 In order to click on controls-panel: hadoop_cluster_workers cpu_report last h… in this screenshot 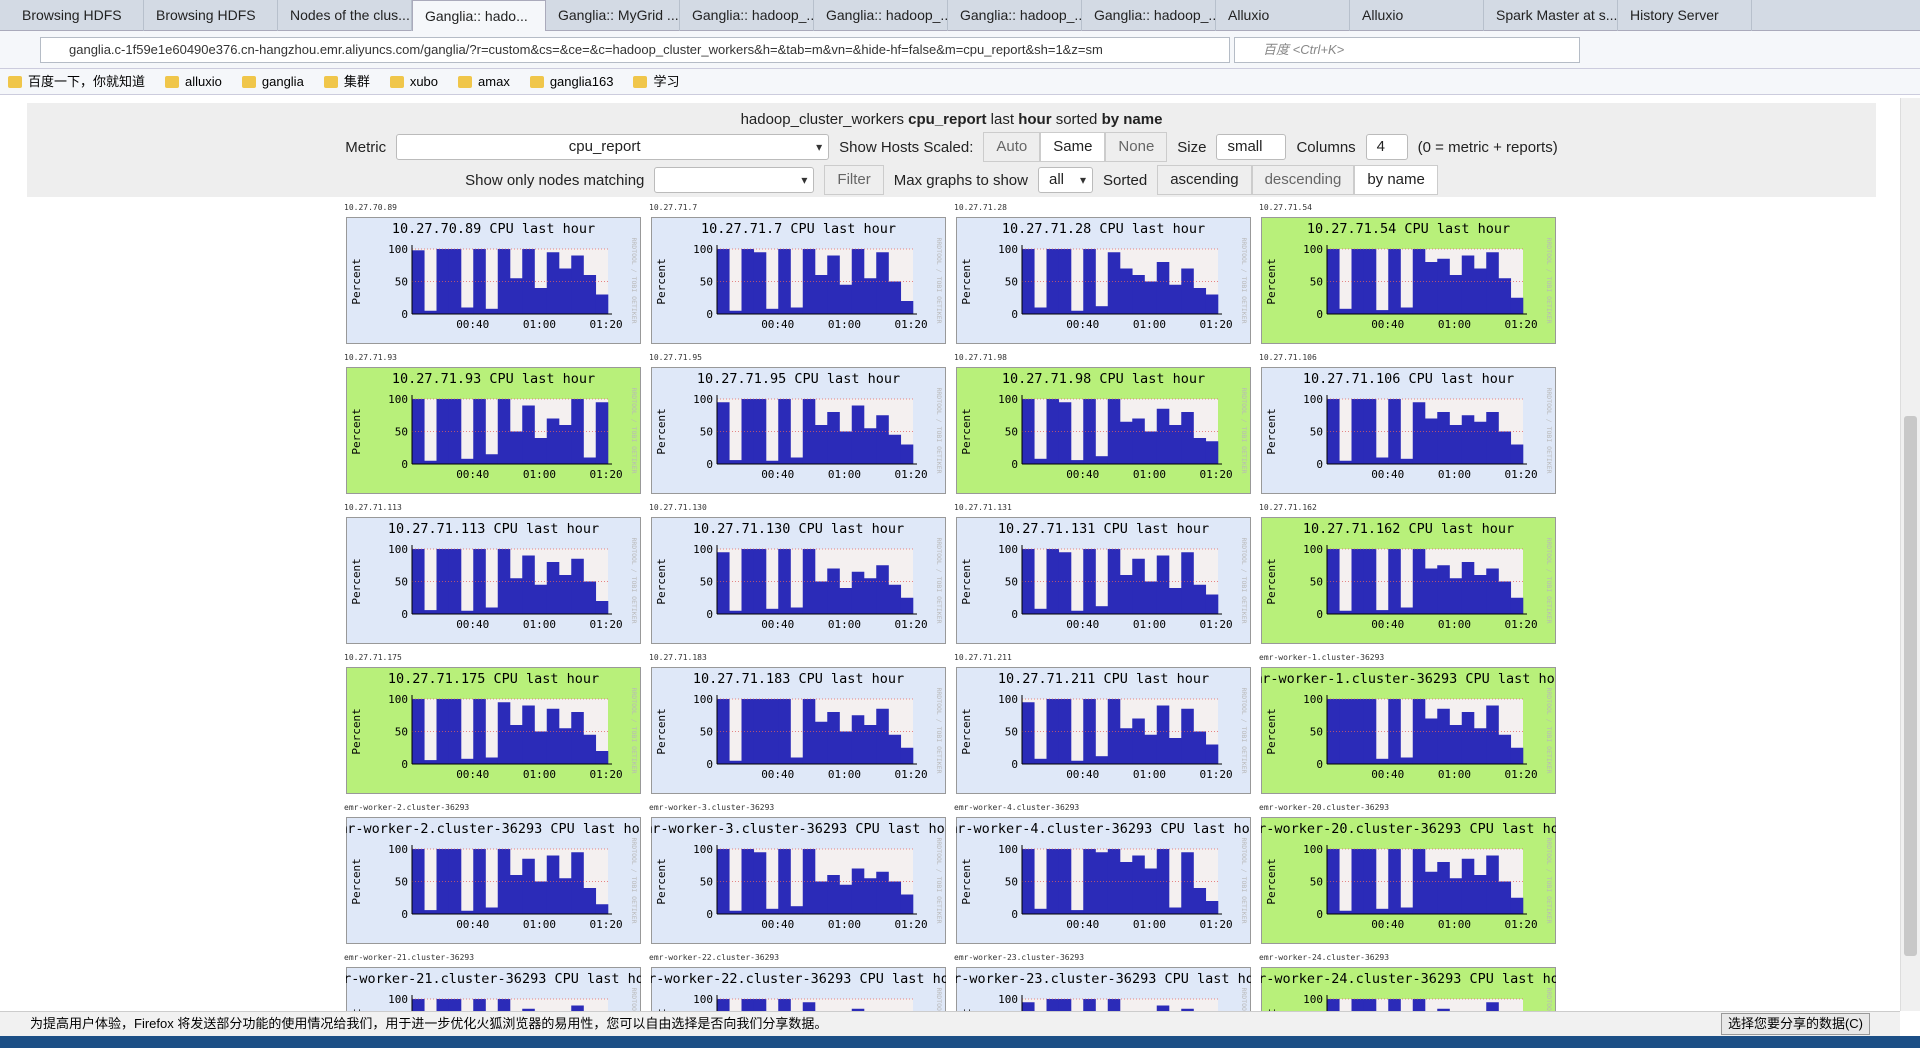, I will do `click(951, 150)`.